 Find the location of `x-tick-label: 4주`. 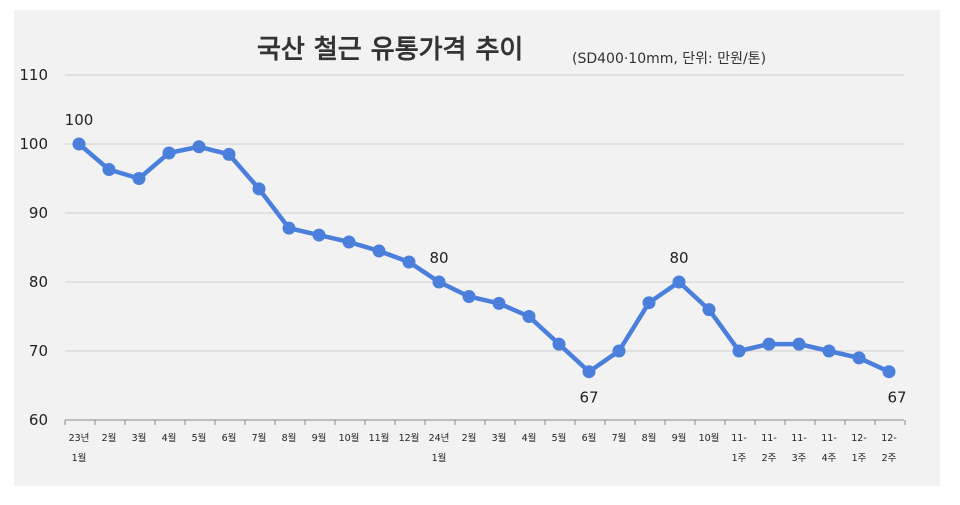

x-tick-label: 4주 is located at coordinates (829, 458).